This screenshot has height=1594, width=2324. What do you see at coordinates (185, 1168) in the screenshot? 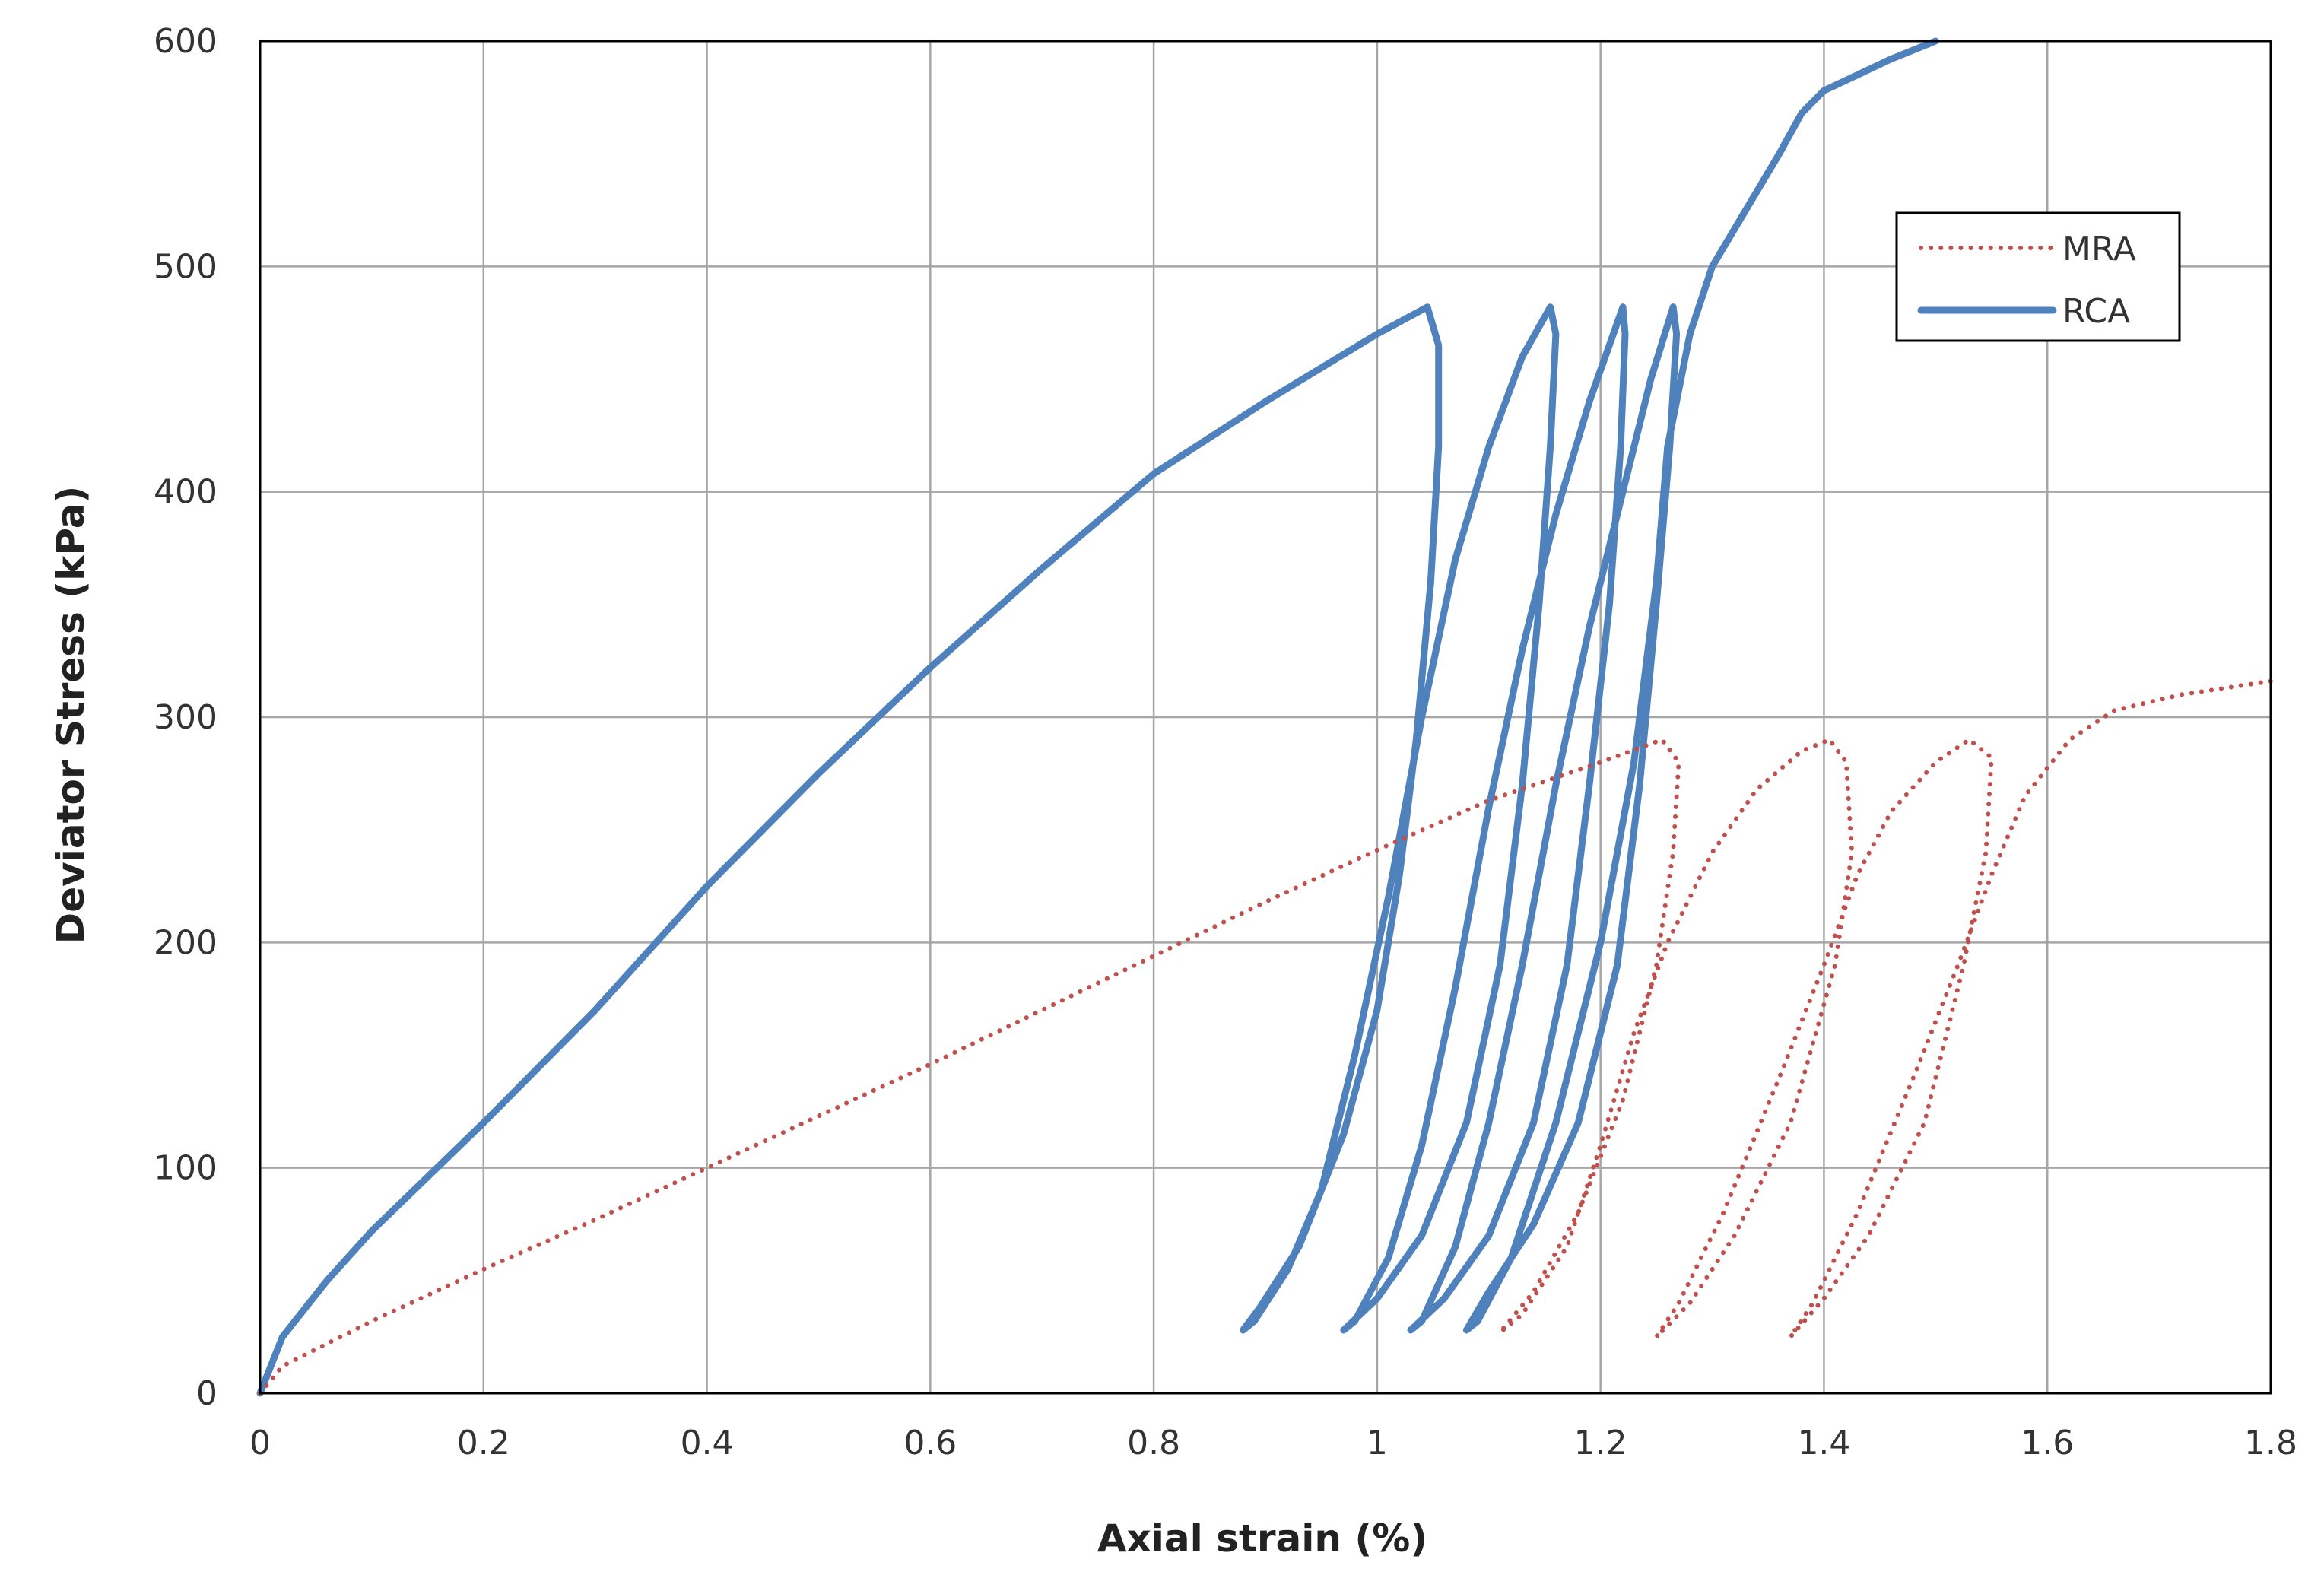
I see `y-tick-label: 100` at bounding box center [185, 1168].